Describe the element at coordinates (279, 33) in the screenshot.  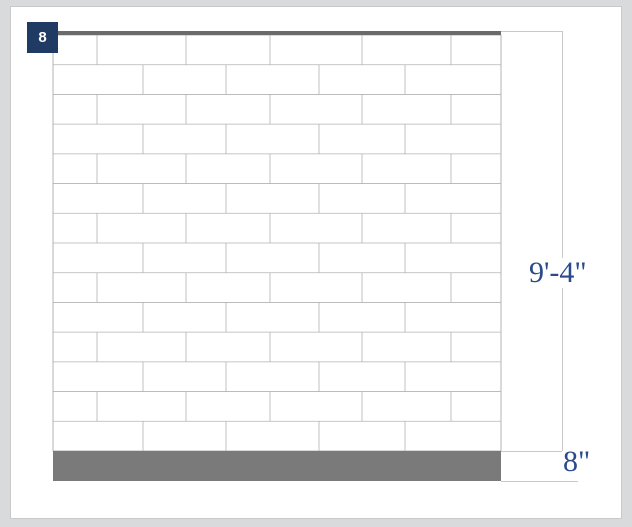
I see `wall-top-cap` at that location.